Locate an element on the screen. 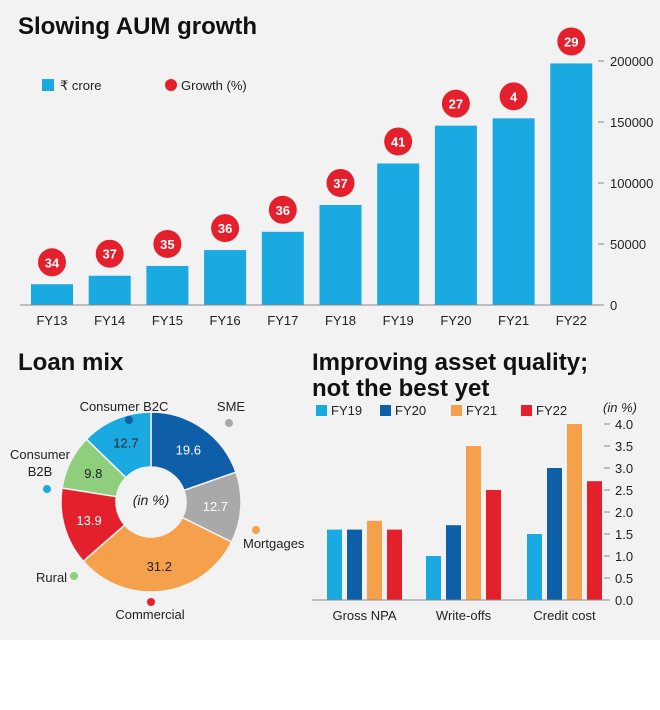 The image size is (660, 710). aum-x-tick-fy15: FY15 is located at coordinates (167, 320).